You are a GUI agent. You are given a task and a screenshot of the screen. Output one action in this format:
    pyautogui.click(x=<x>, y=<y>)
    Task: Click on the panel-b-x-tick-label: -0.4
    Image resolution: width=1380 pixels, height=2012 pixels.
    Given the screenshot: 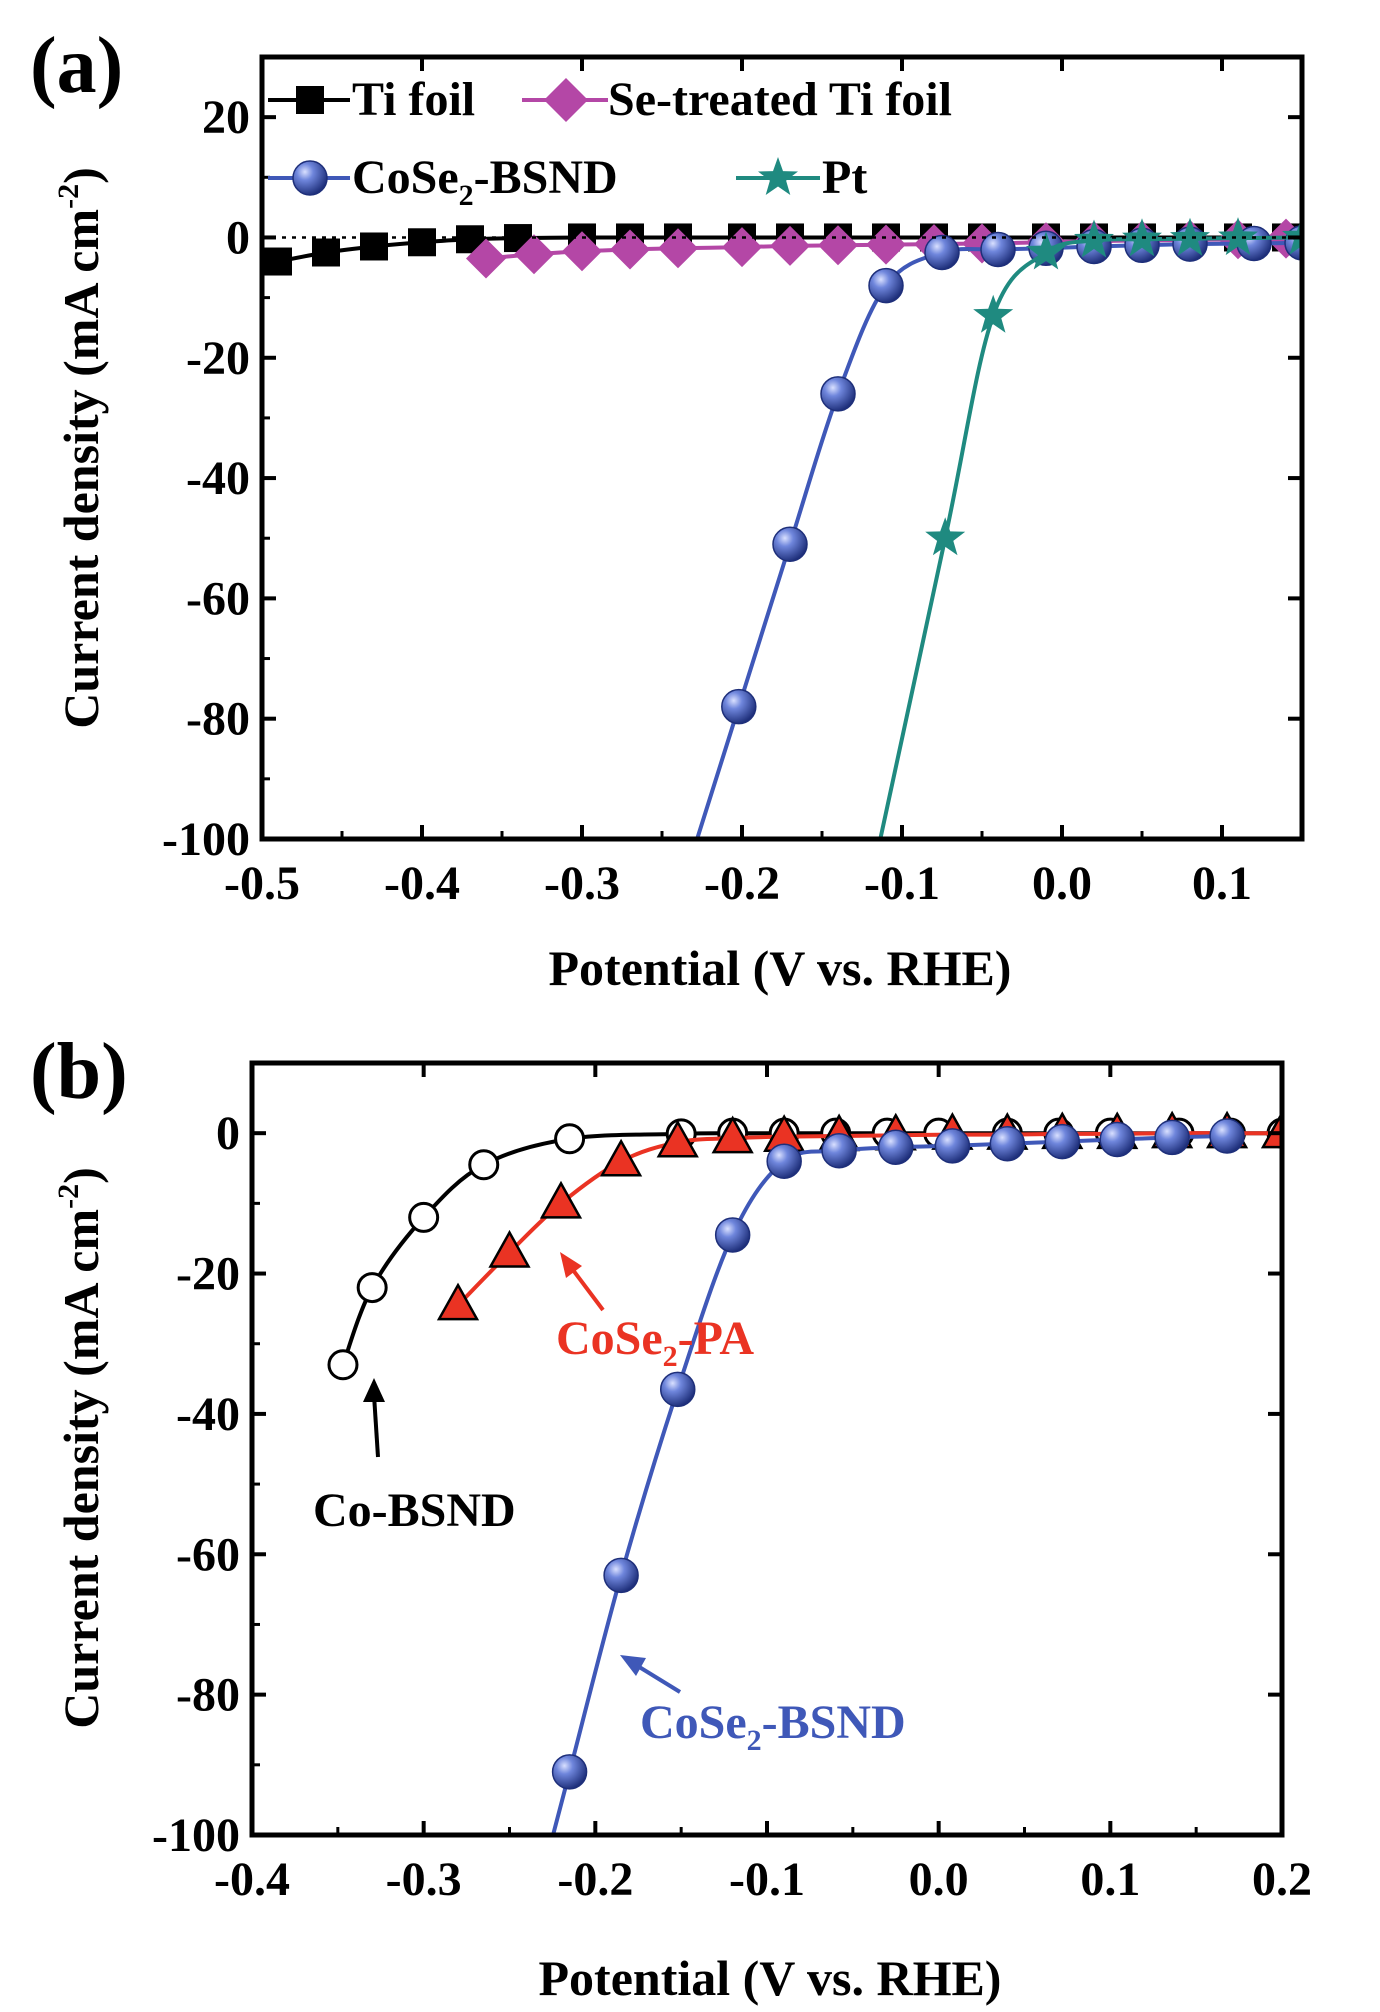 What is the action you would take?
    pyautogui.click(x=252, y=1879)
    